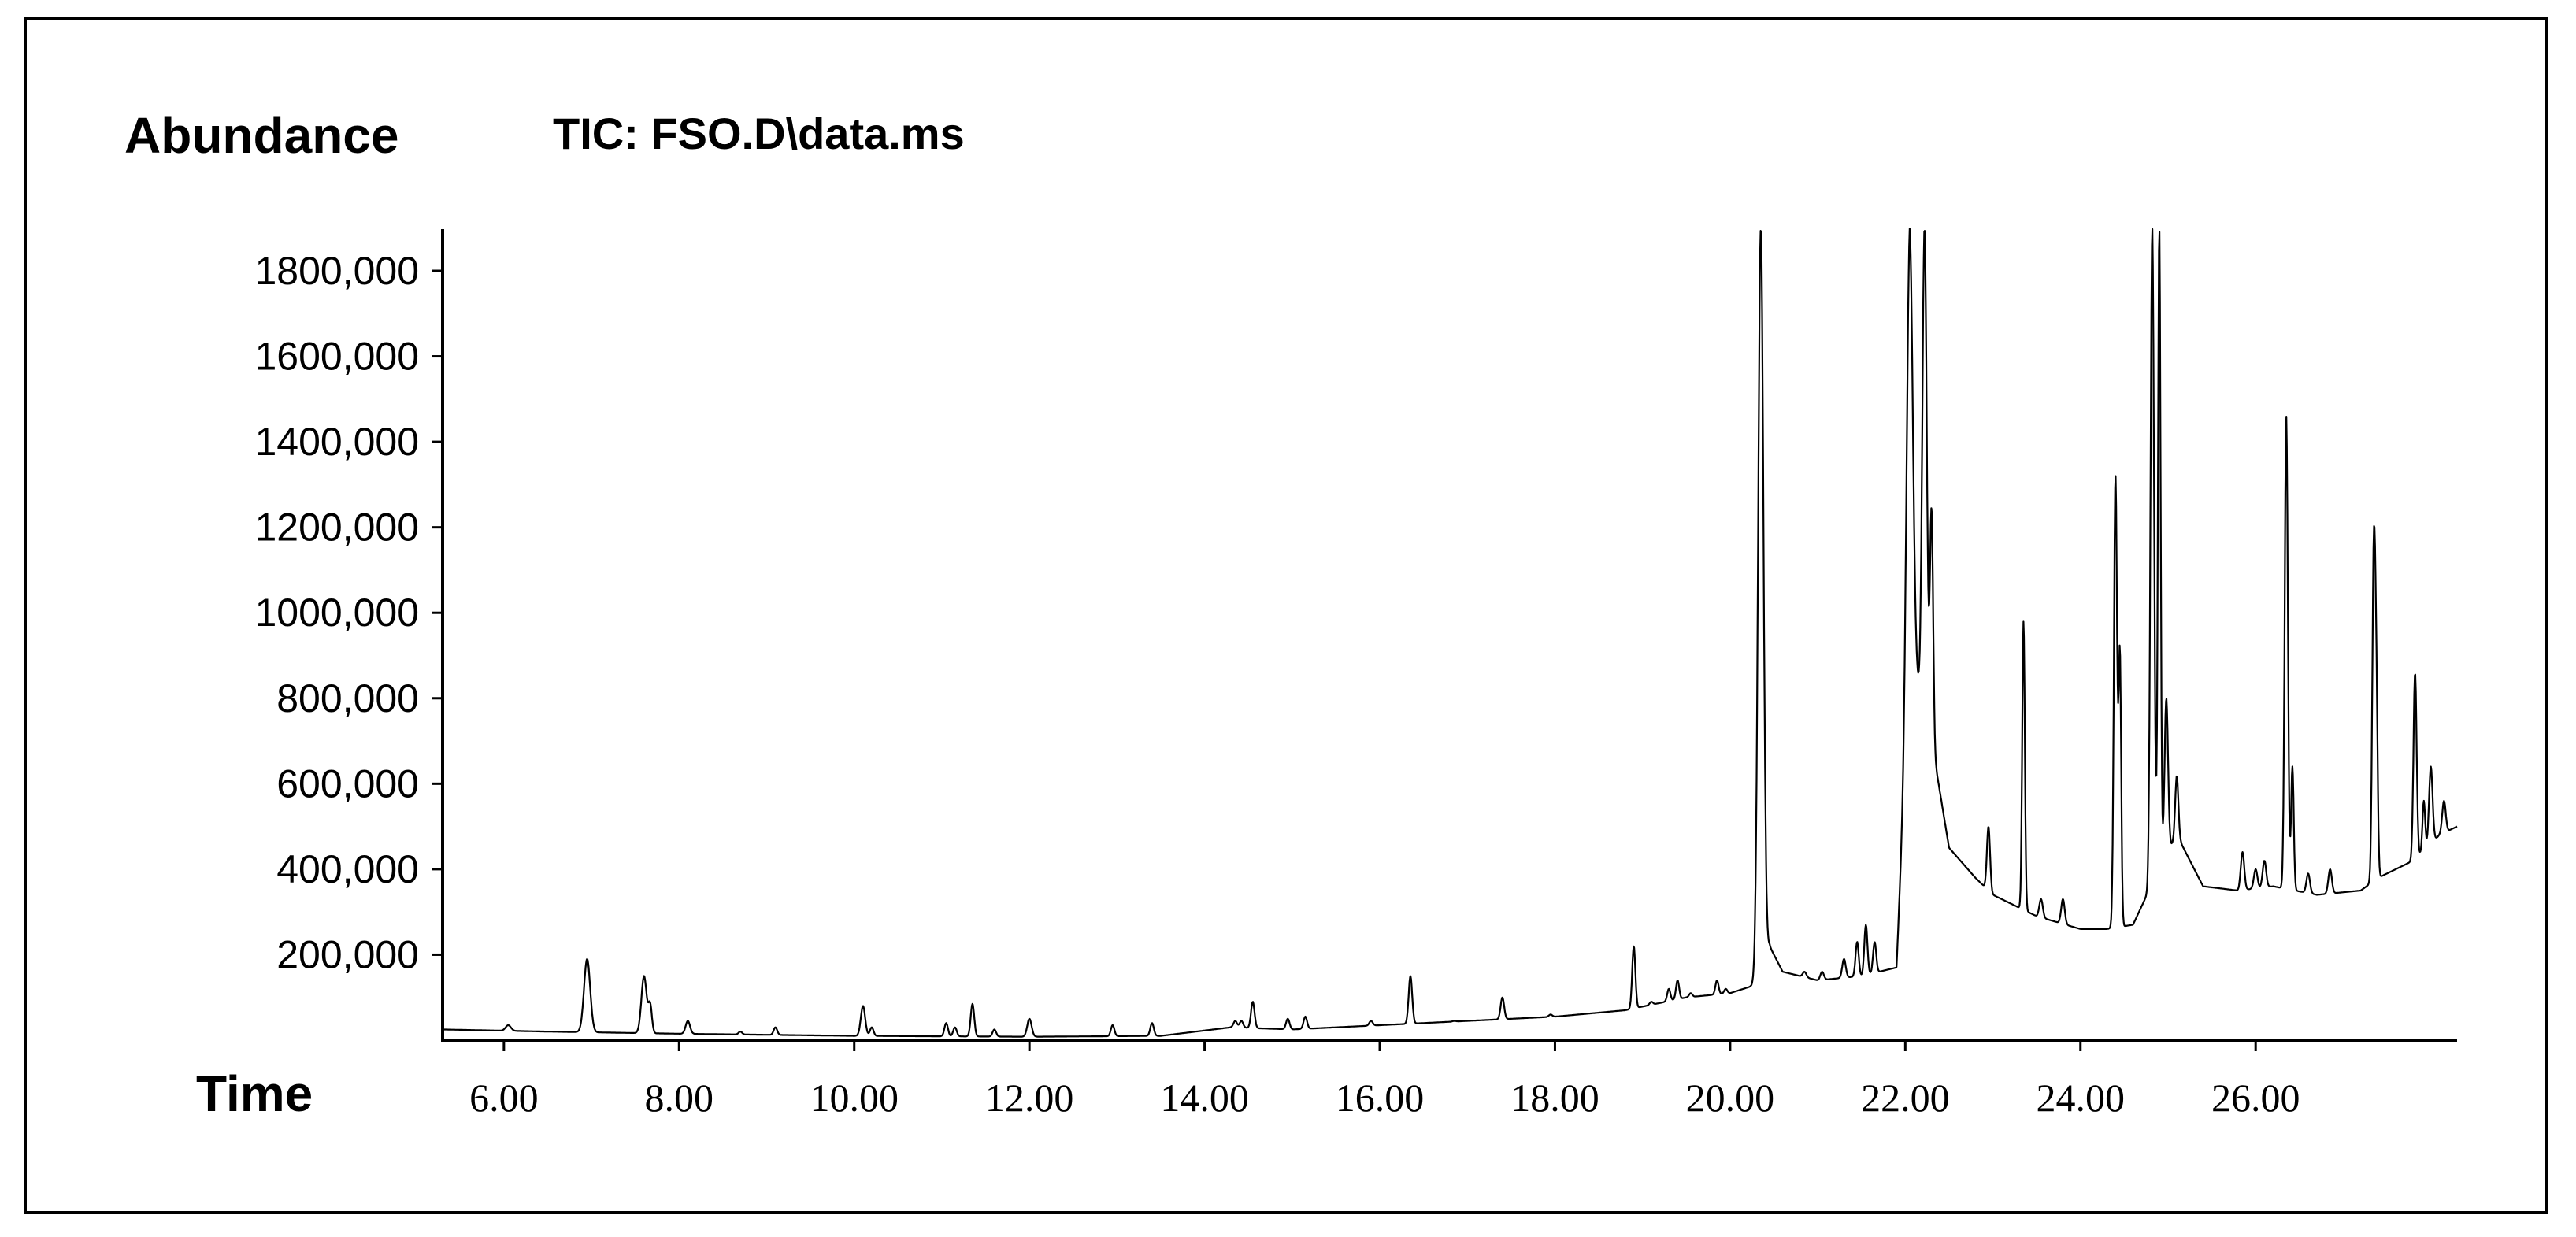  Describe the element at coordinates (1029, 1098) in the screenshot. I see `x-tick-label: 12.00` at that location.